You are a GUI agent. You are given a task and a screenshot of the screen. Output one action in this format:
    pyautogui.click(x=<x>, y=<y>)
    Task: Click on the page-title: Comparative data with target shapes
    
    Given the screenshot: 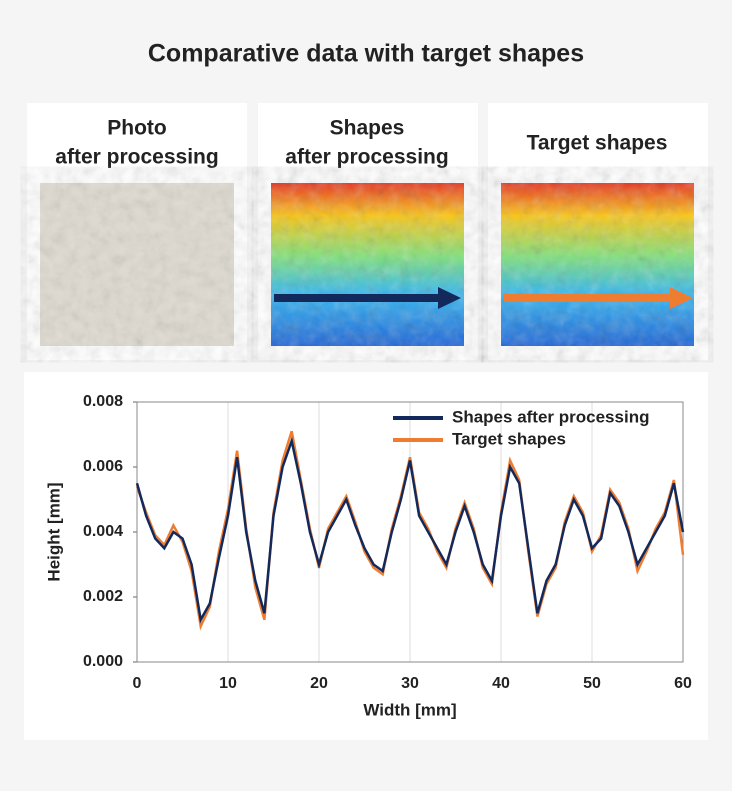 What is the action you would take?
    pyautogui.click(x=366, y=54)
    